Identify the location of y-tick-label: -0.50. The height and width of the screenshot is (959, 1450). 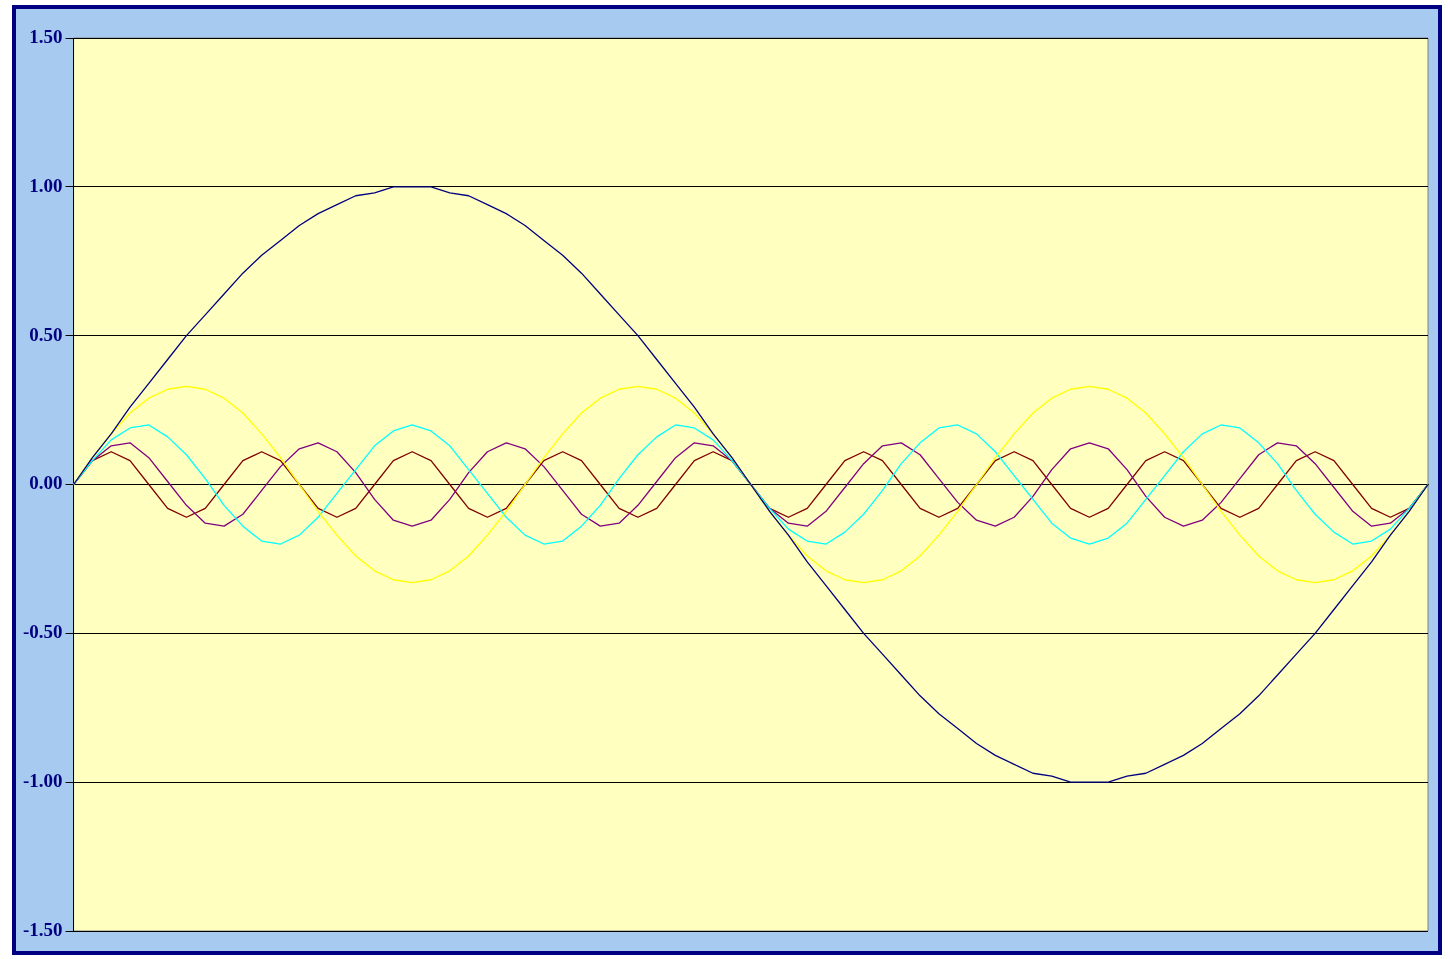
(43, 632).